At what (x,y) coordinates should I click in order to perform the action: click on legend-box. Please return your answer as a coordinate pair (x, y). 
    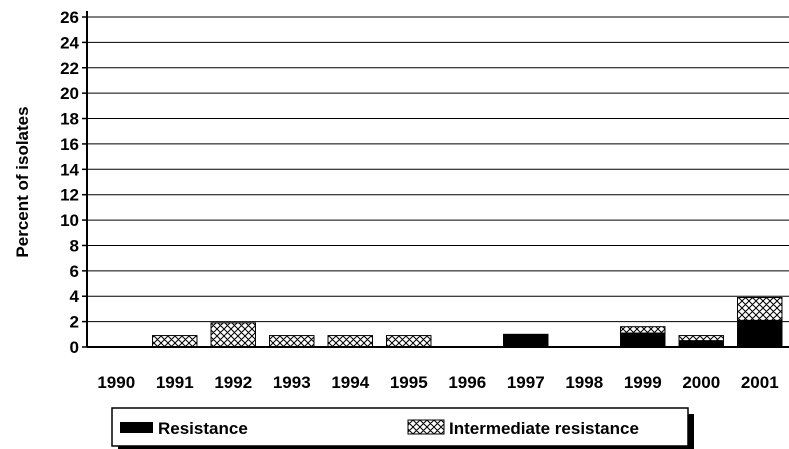
    Looking at the image, I should click on (400, 427).